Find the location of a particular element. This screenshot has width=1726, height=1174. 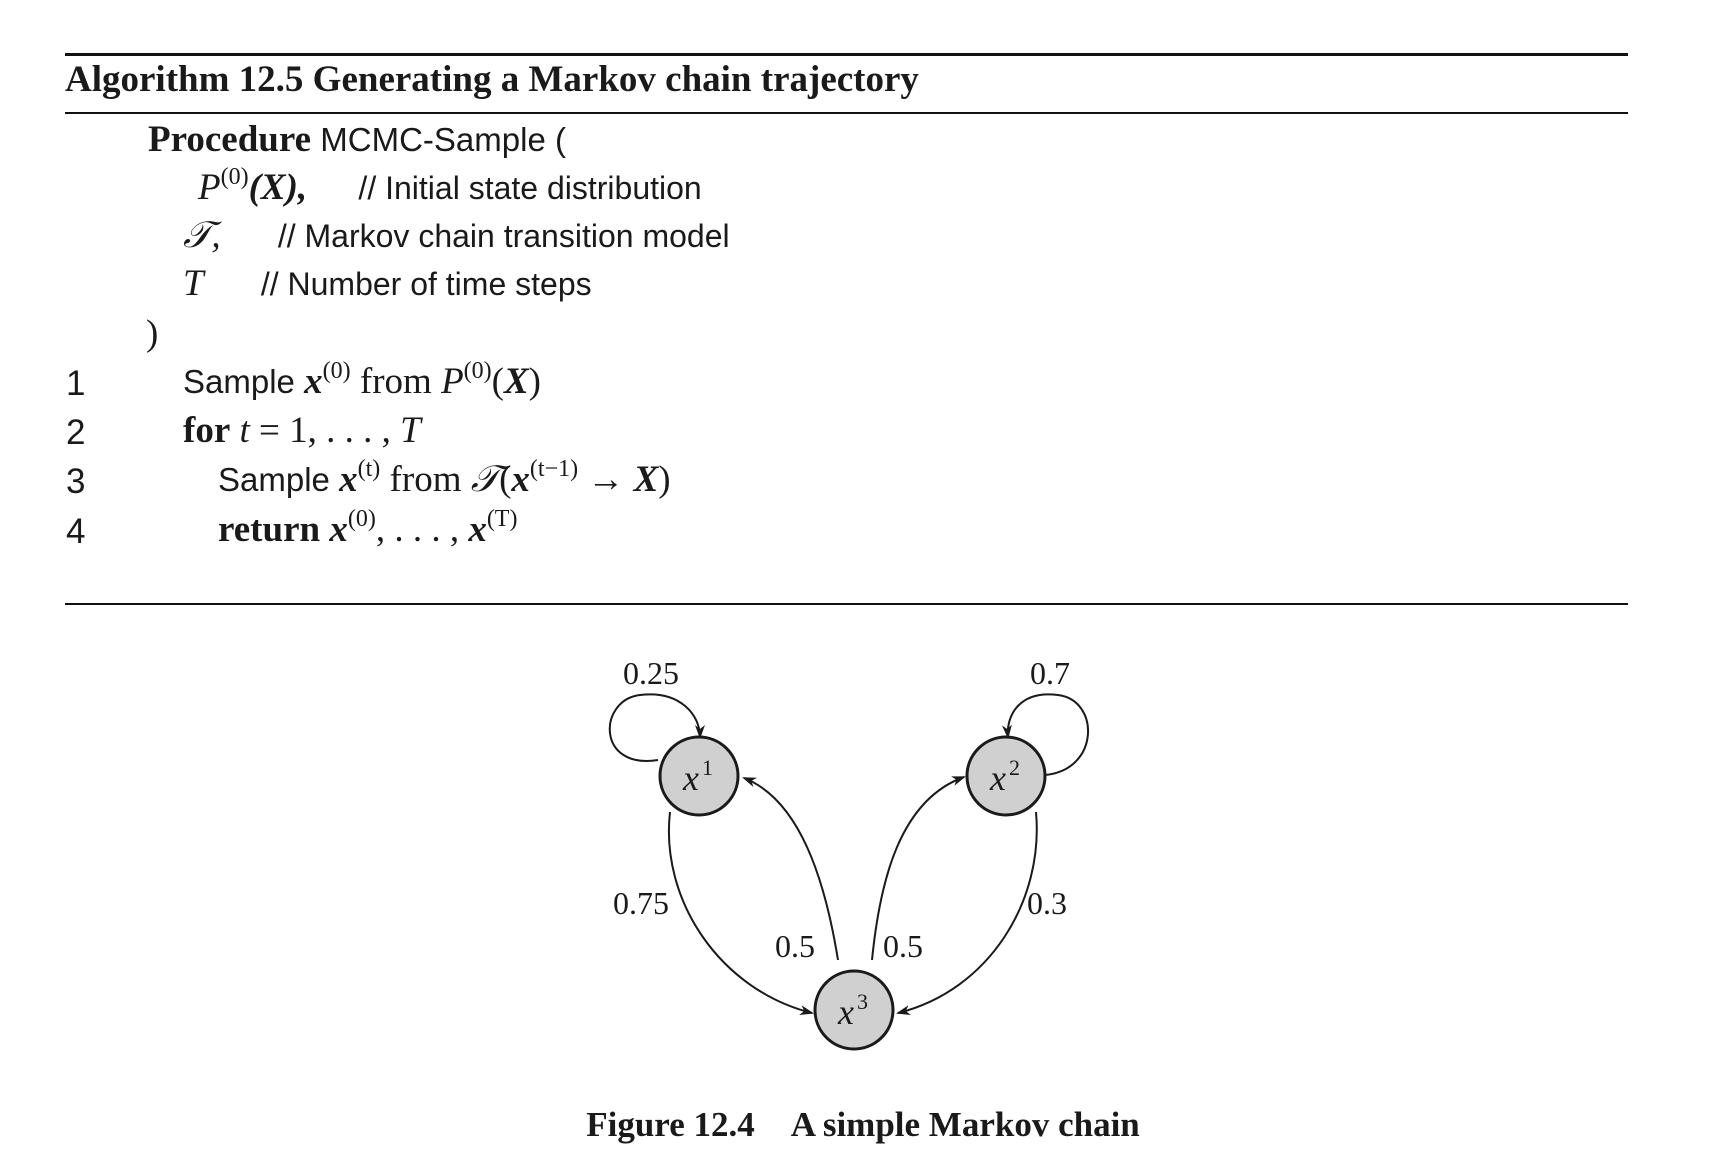

param-symbol: P is located at coordinates (209, 187).